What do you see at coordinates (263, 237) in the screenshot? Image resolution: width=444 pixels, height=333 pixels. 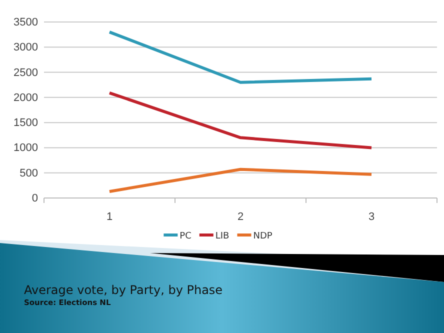 I see `legend-label: NDP` at bounding box center [263, 237].